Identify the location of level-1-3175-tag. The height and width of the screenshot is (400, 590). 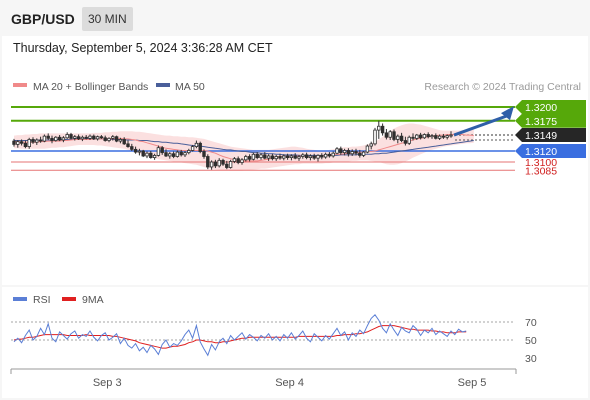
(550, 120).